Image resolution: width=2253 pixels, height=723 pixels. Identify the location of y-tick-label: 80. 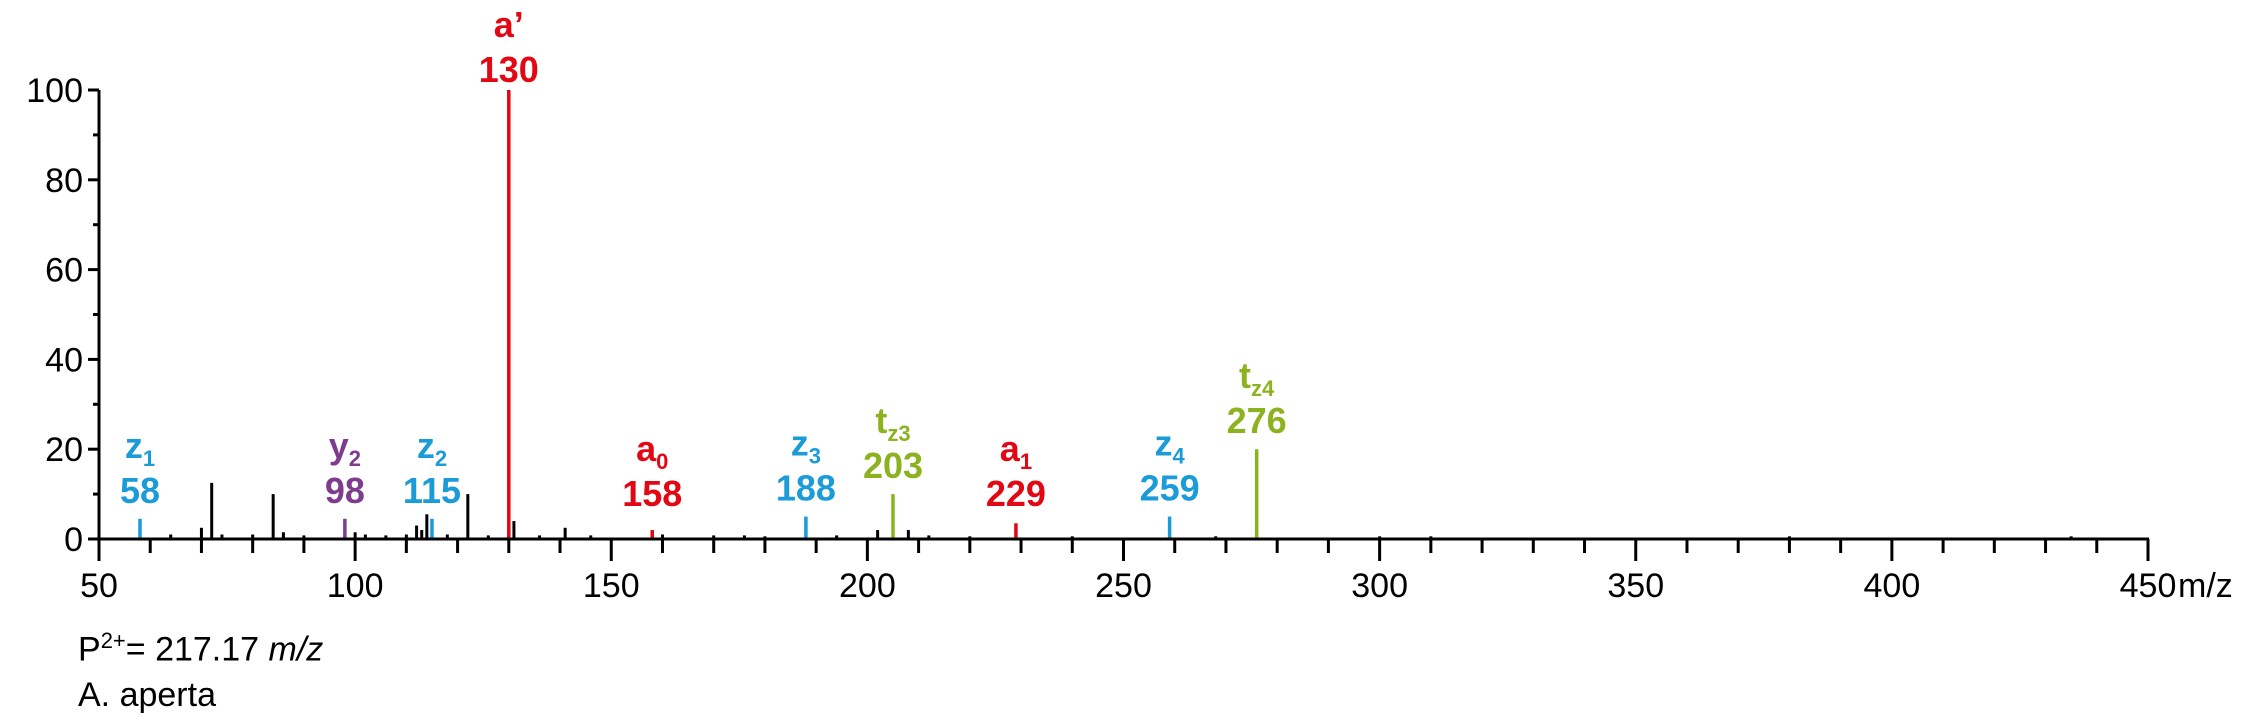
(64, 181).